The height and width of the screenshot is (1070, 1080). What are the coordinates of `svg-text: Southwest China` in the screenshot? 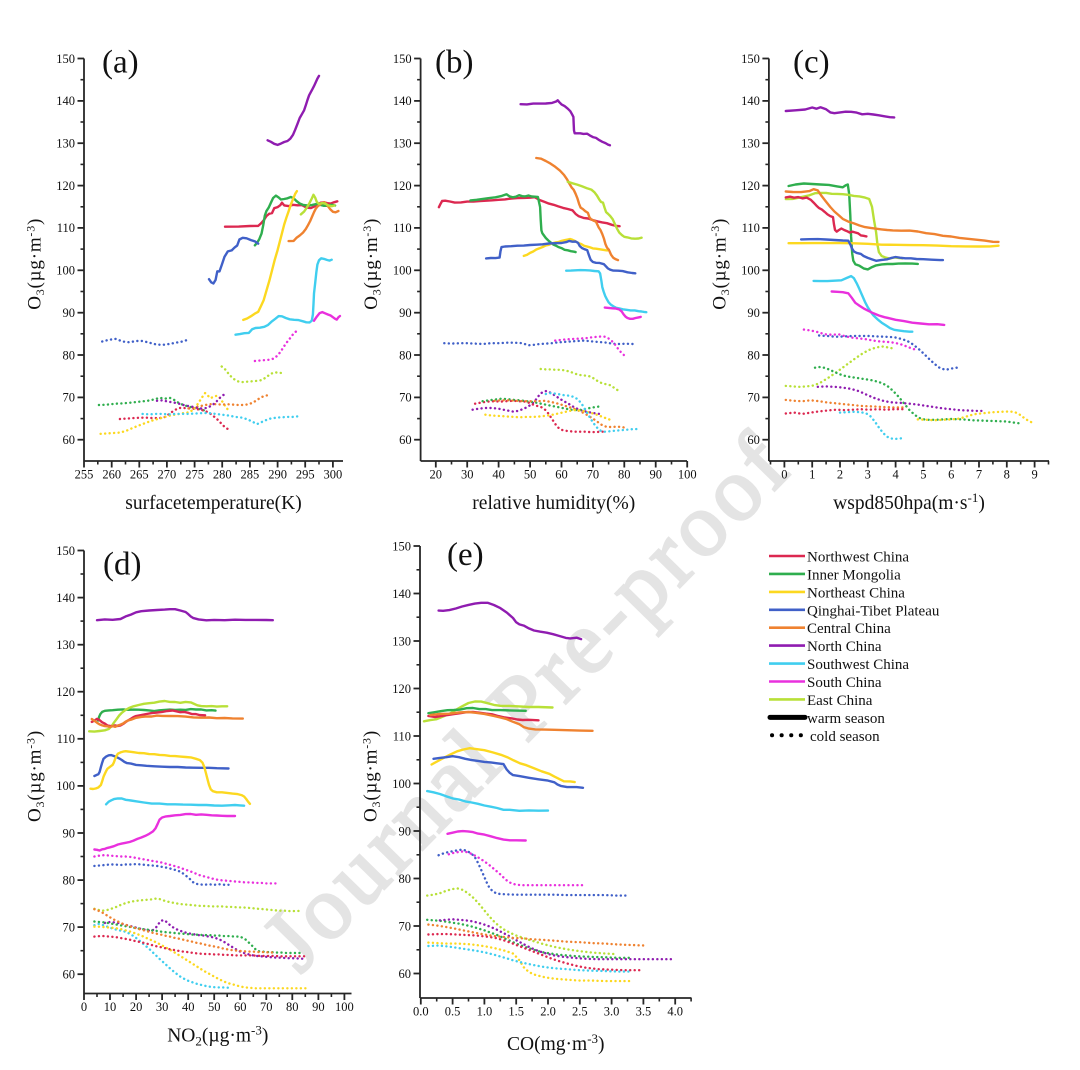 It's located at (858, 665).